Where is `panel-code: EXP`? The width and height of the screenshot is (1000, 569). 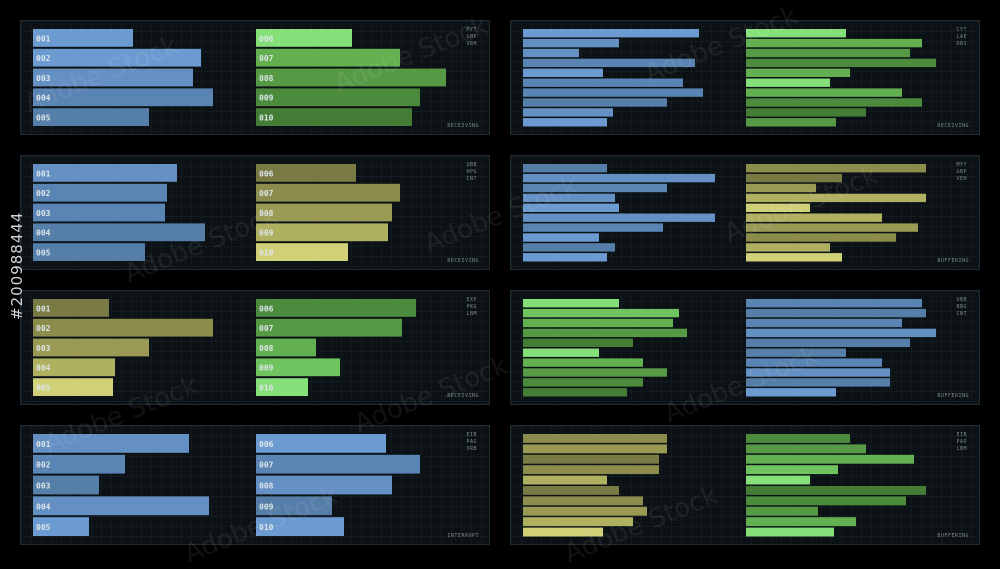
panel-code: EXP is located at coordinates (471, 300).